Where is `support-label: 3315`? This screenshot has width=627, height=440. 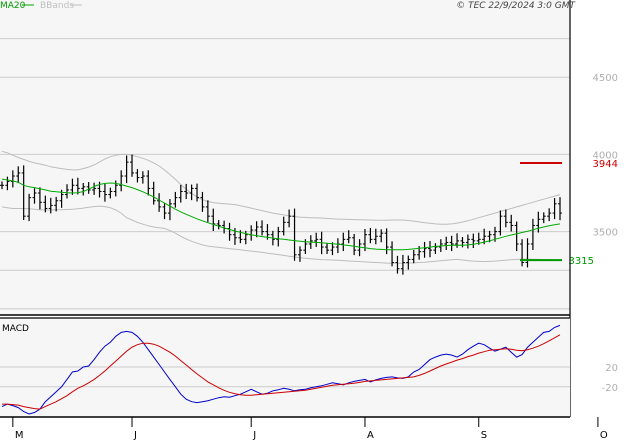
support-label: 3315 is located at coordinates (581, 261).